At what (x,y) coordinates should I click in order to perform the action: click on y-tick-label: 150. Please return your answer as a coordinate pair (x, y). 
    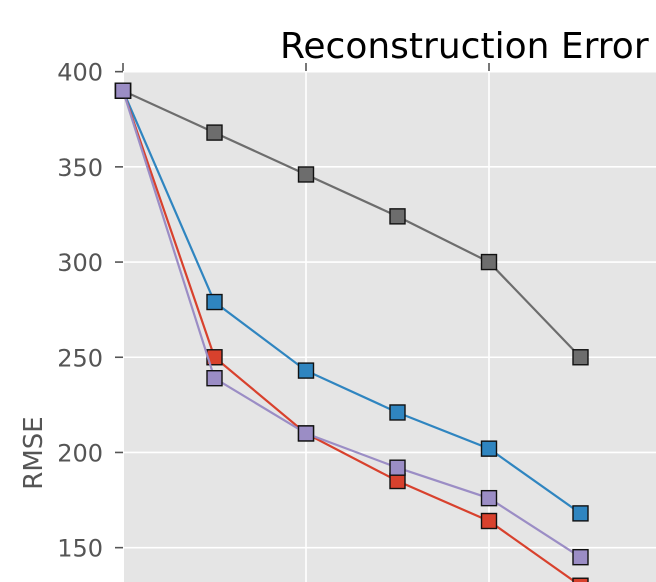
    Looking at the image, I should click on (80, 549).